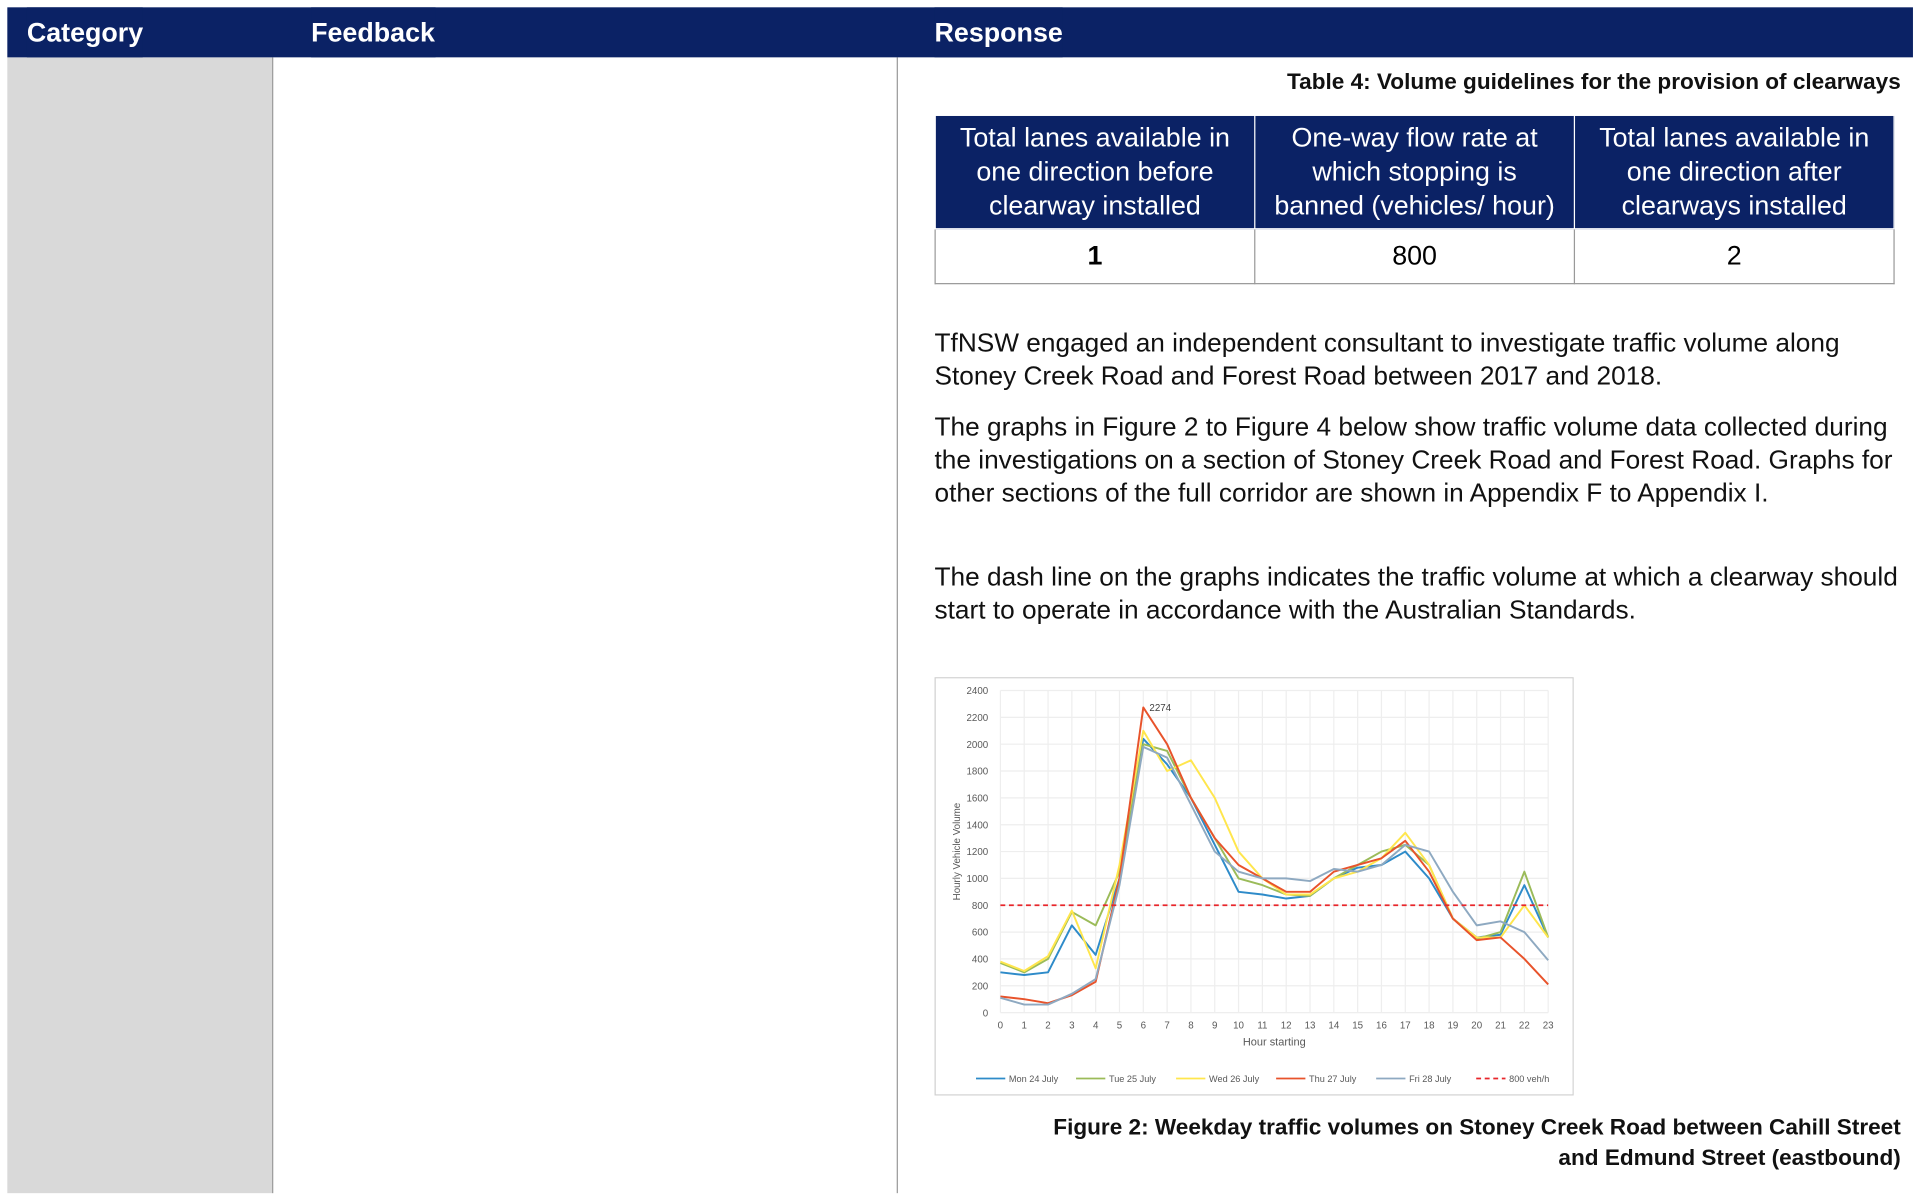 The width and height of the screenshot is (1914, 1194). What do you see at coordinates (1310, 1025) in the screenshot?
I see `x-tick-label: 13` at bounding box center [1310, 1025].